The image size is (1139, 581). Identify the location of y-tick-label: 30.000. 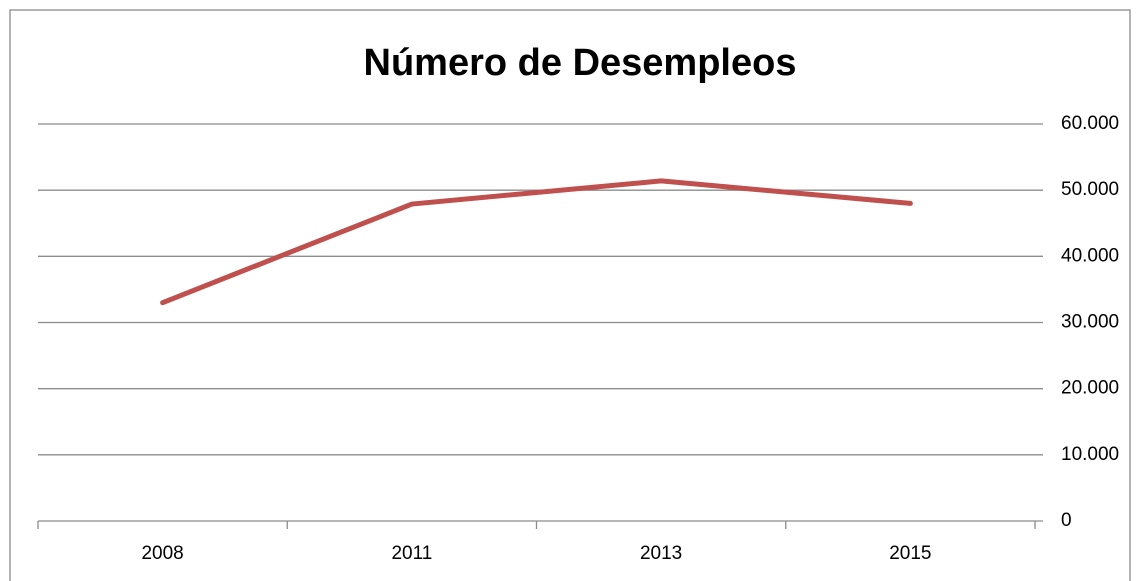
(1090, 322).